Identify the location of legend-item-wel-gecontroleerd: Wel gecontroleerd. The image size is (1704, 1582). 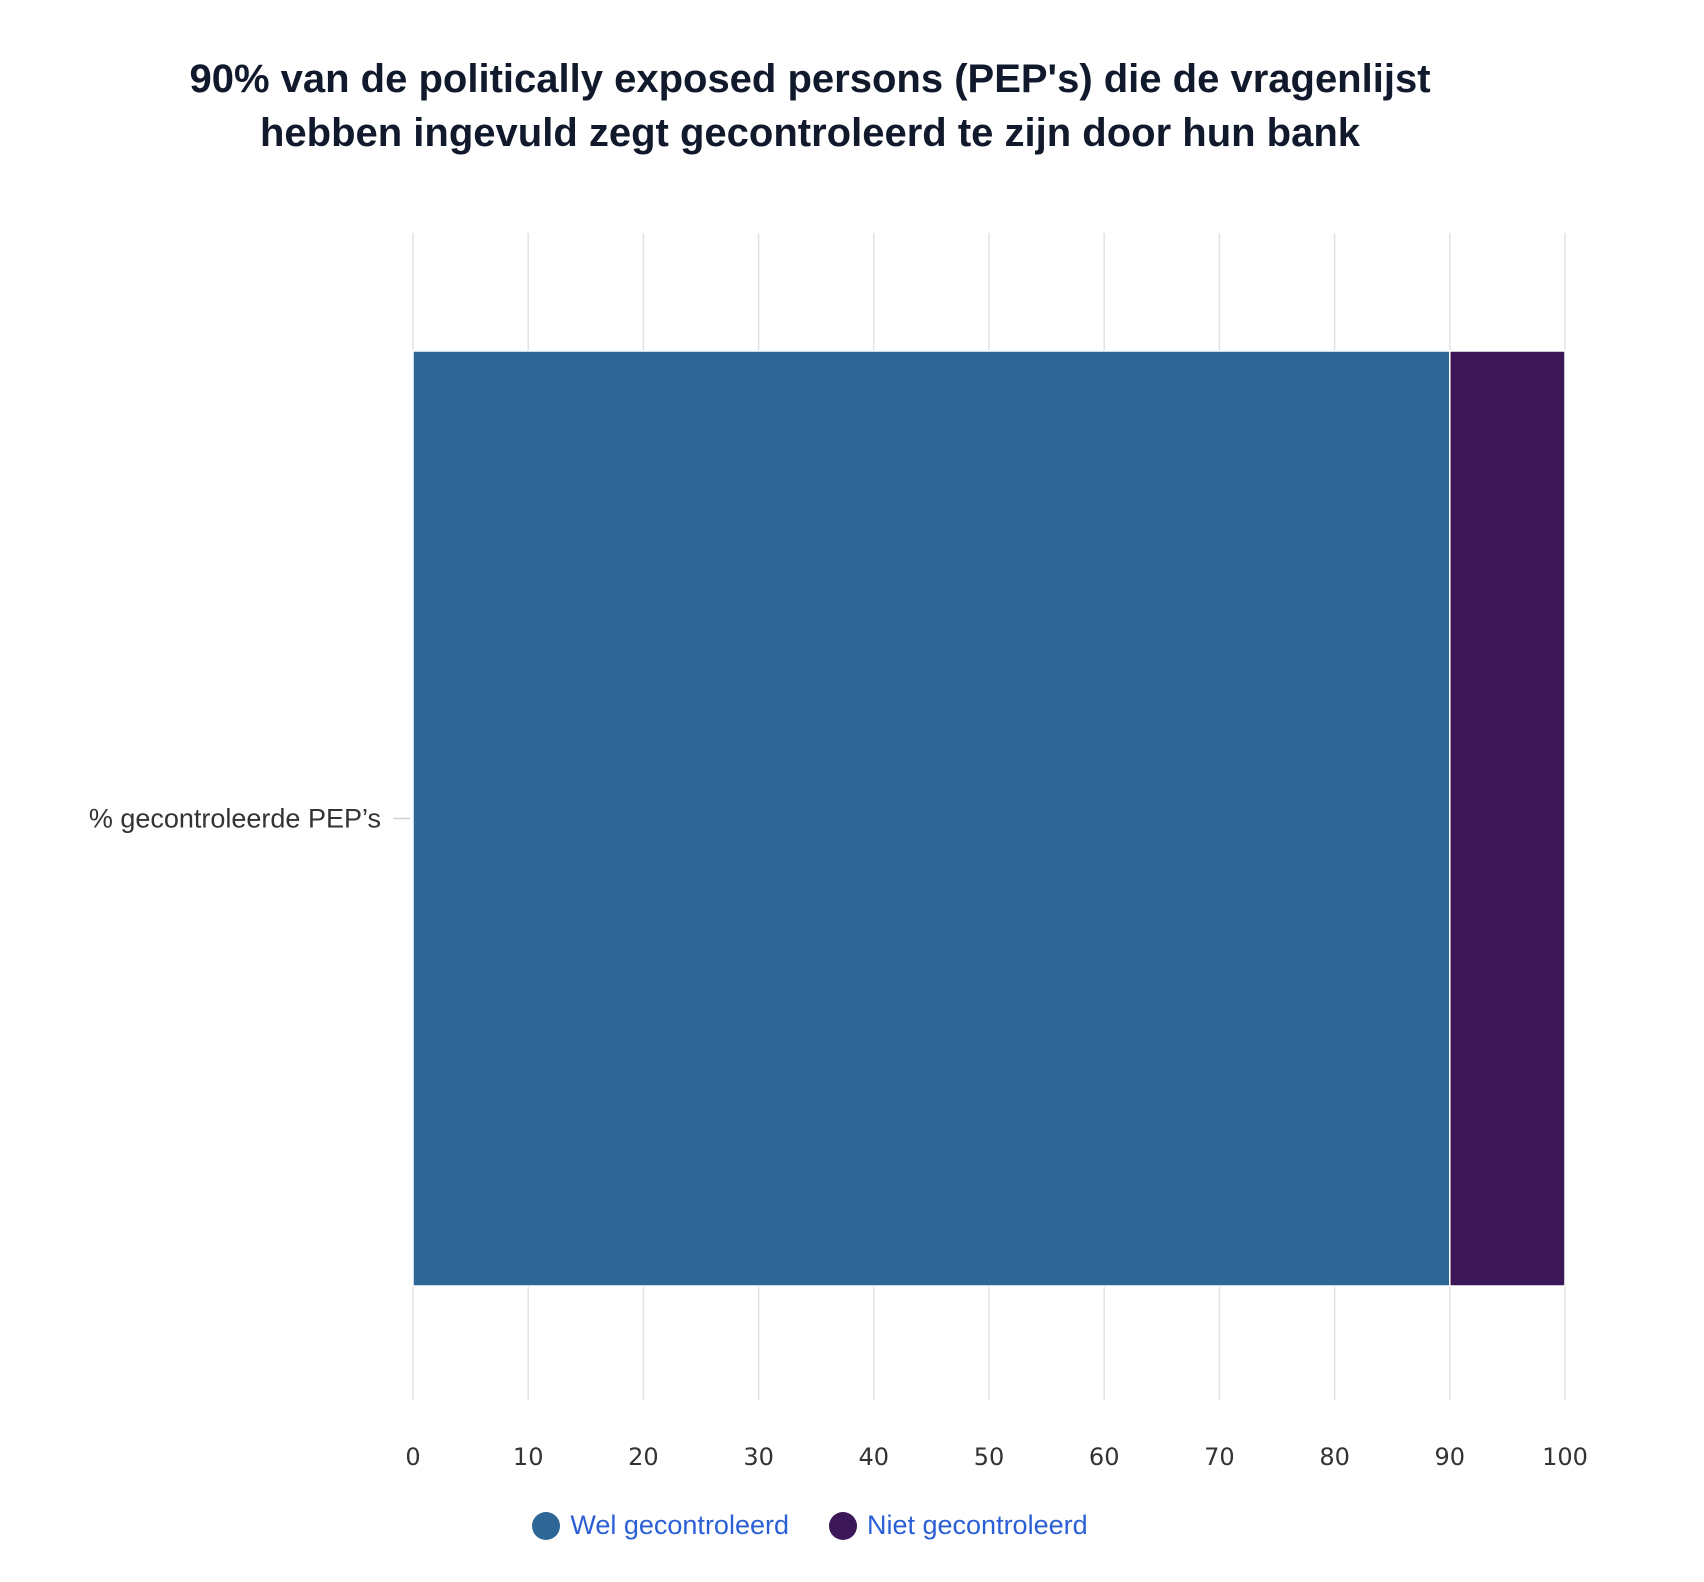
(660, 1525).